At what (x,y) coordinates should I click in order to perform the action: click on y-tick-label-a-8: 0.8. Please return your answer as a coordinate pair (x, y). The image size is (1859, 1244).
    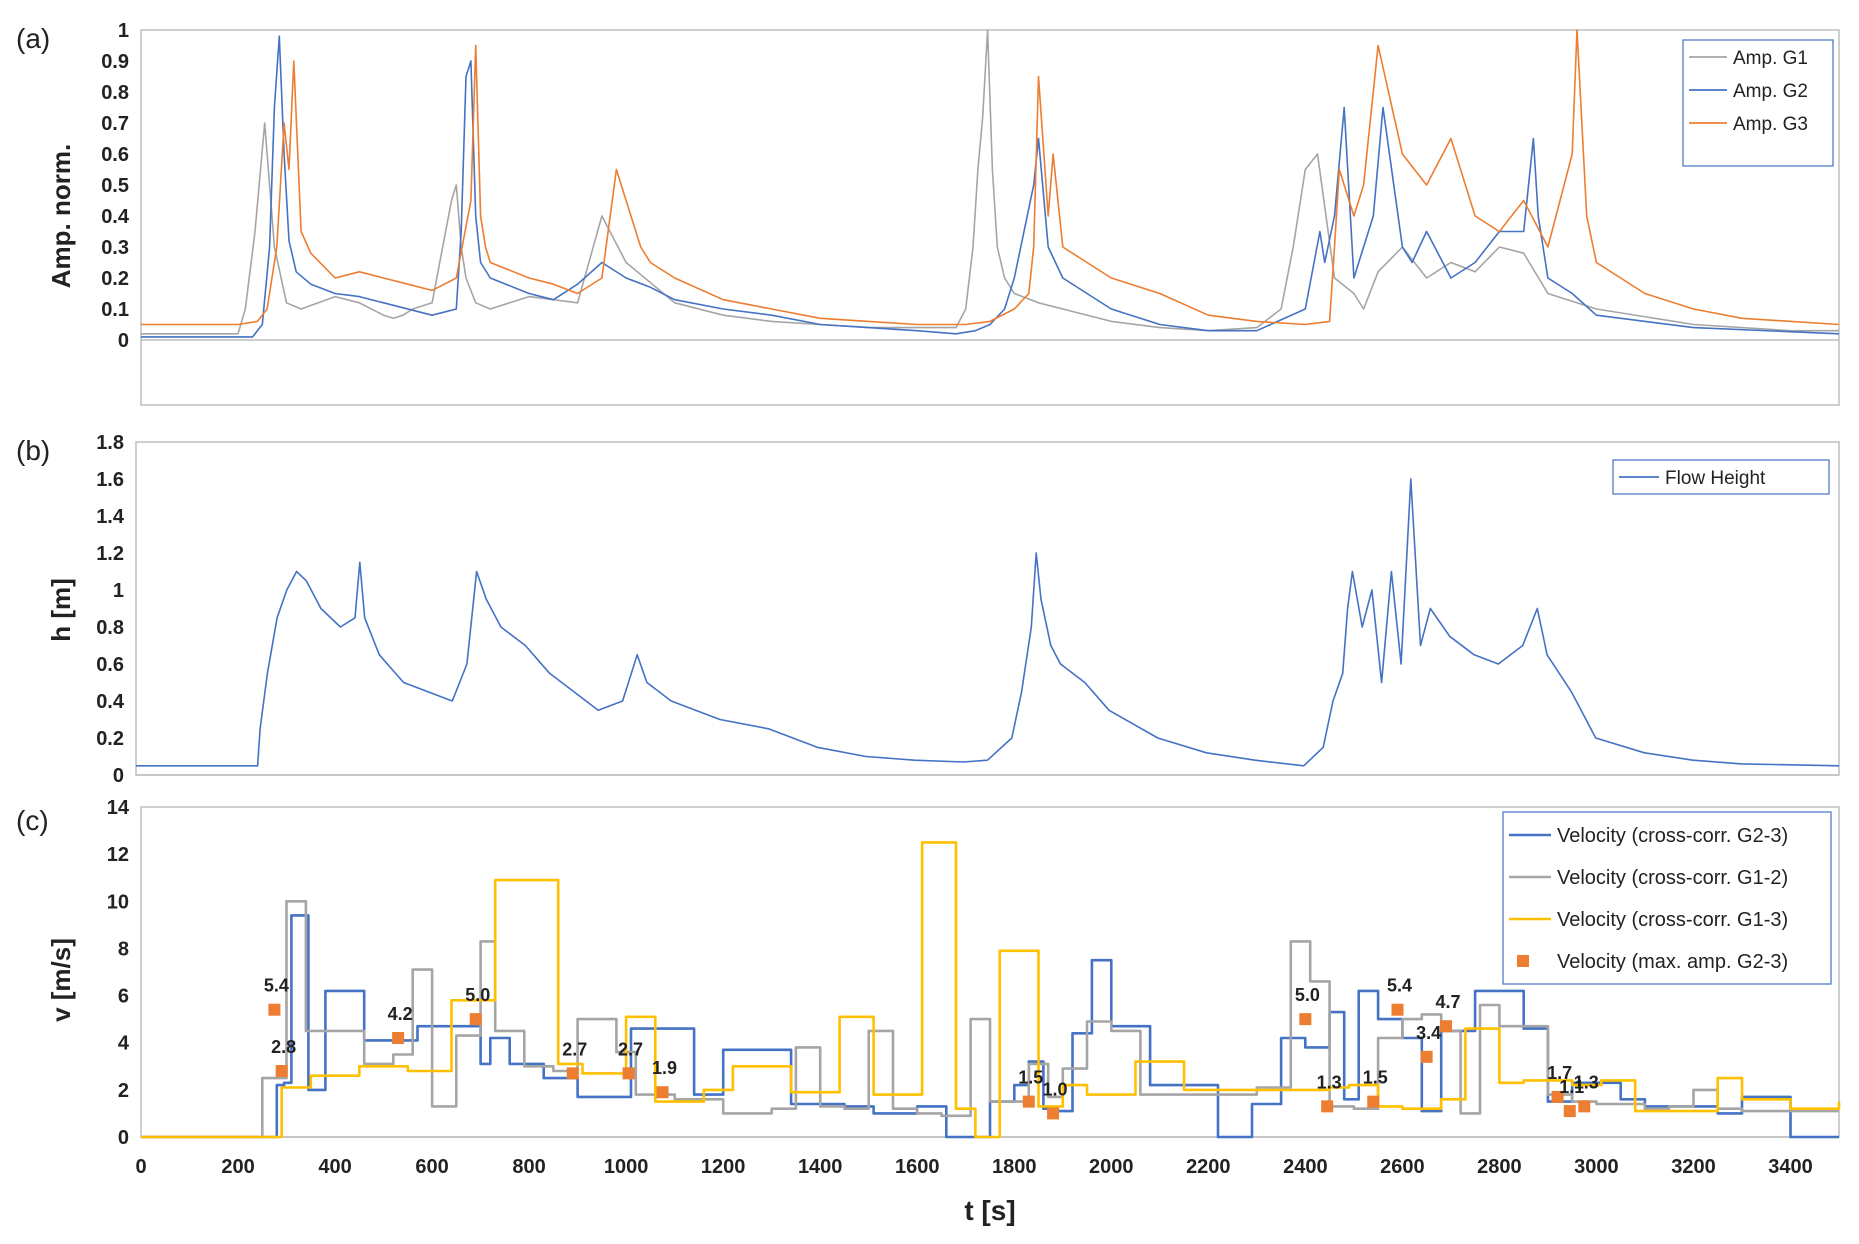
    Looking at the image, I should click on (115, 93).